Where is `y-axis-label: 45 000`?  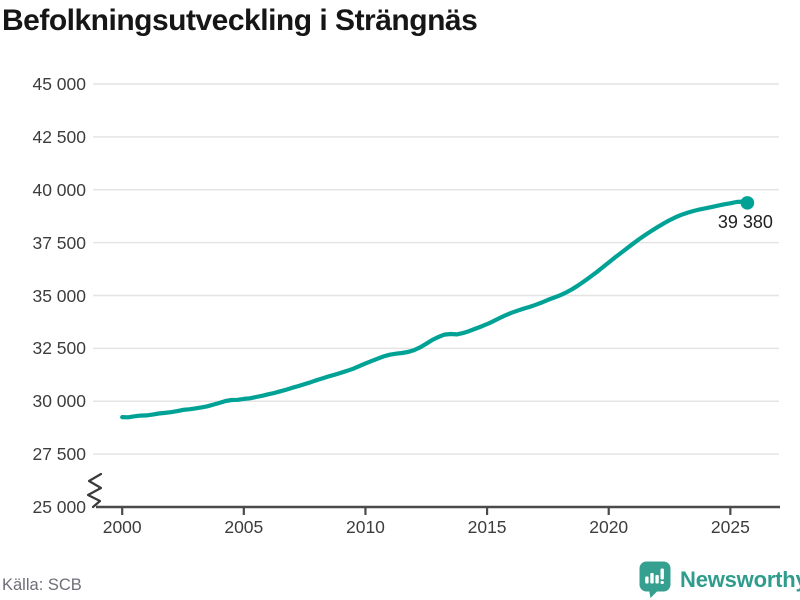 y-axis-label: 45 000 is located at coordinates (59, 84).